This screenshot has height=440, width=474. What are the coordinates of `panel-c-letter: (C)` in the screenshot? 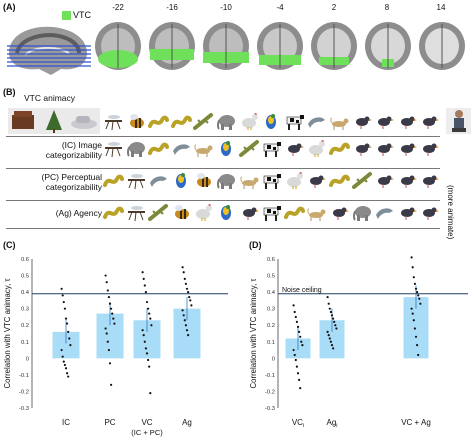 It's located at (9, 245).